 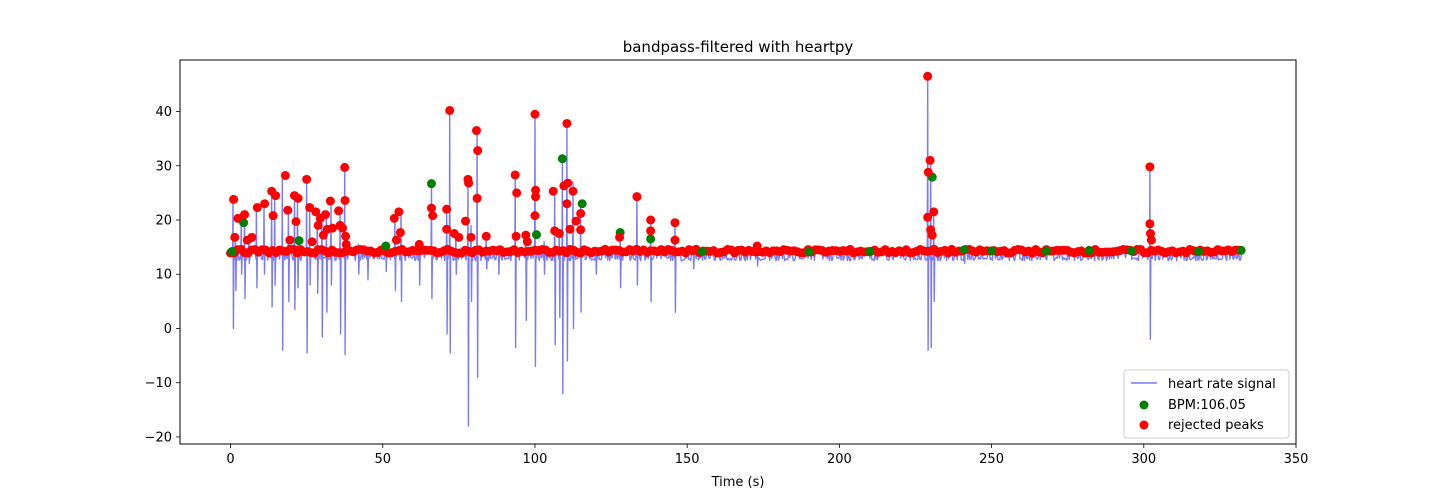 I want to click on y-tick-label: 10, so click(x=163, y=275).